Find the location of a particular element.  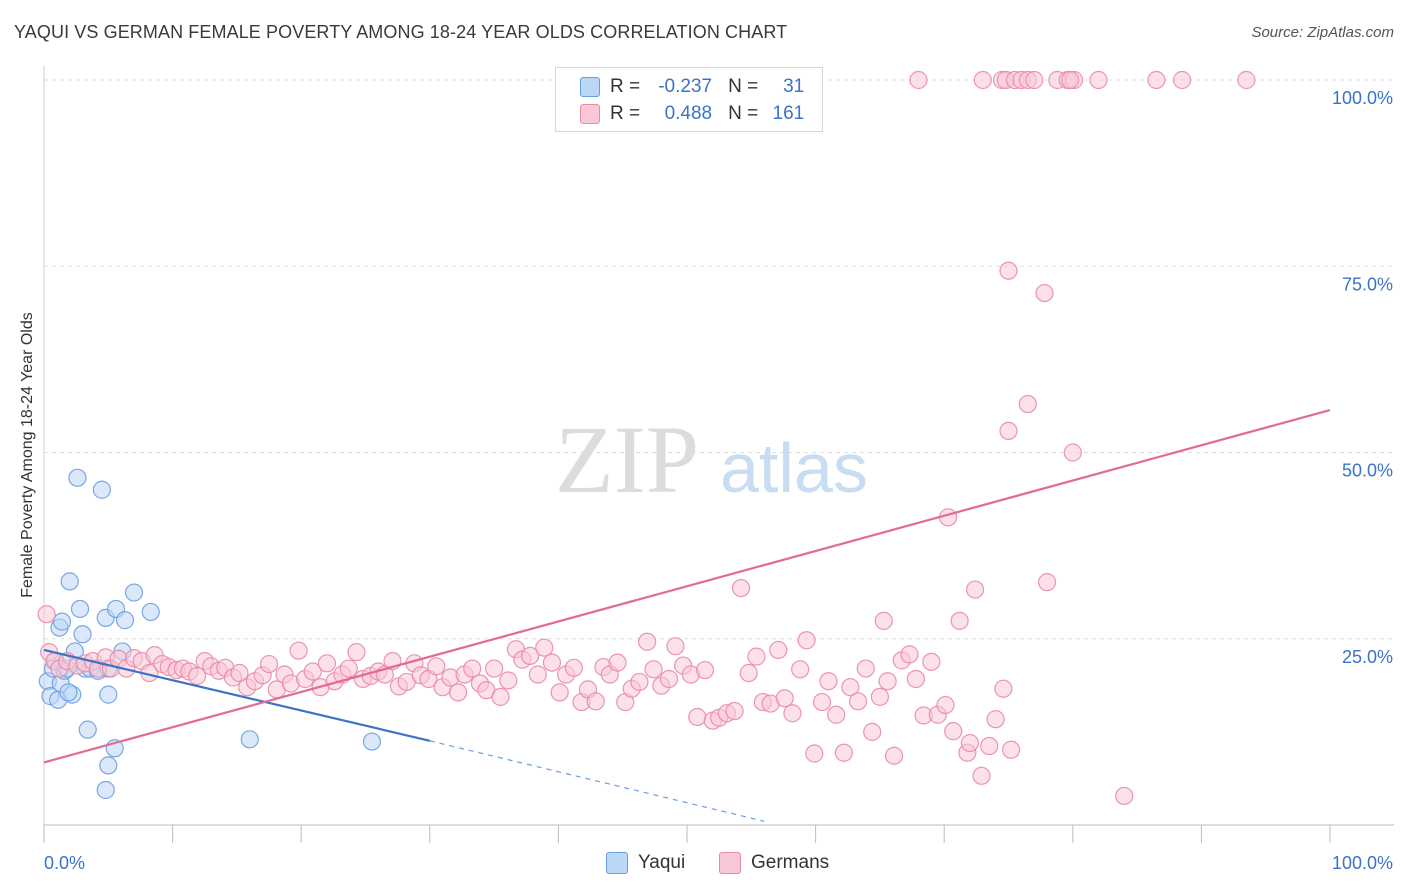

legend-item-yaqui: Yaqui is located at coordinates (645, 863).